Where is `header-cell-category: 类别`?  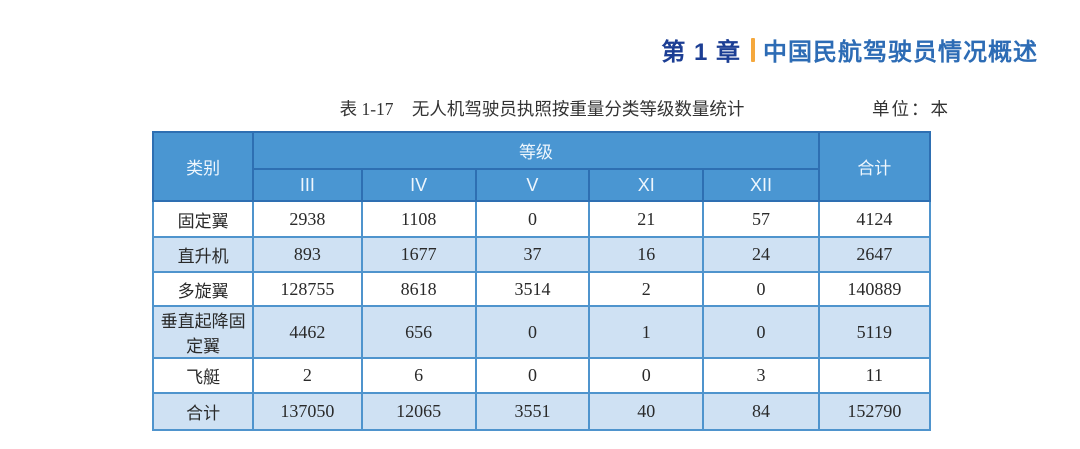
header-cell-category: 类别 is located at coordinates (203, 166).